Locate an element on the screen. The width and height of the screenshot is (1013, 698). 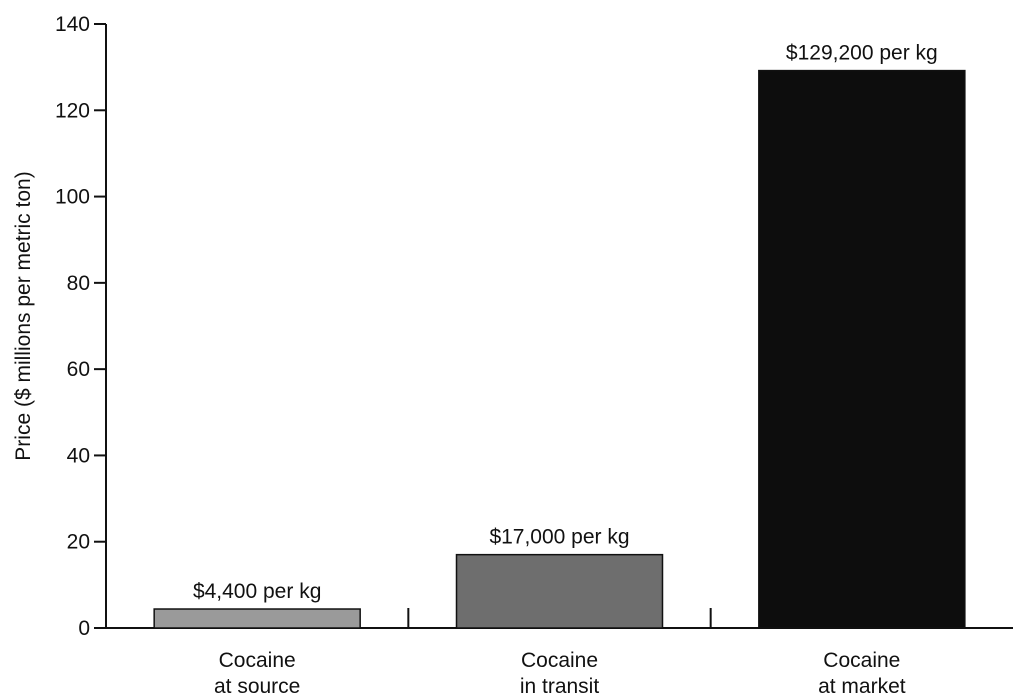
y-tick-label: 40 is located at coordinates (78, 455).